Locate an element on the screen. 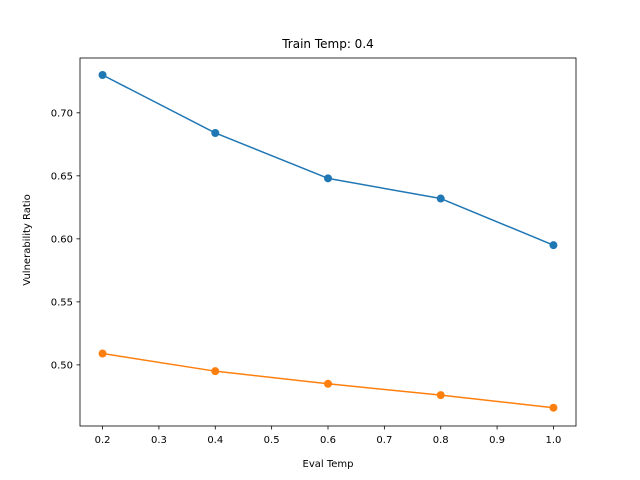 This screenshot has height=480, width=640. x-tick-label: 0.5 is located at coordinates (272, 440).